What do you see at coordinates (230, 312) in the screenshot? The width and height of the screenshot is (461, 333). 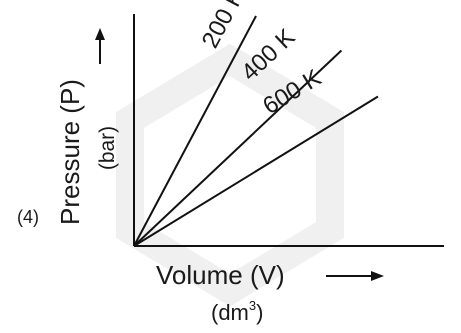 I see `x-unit-text: (dm` at bounding box center [230, 312].